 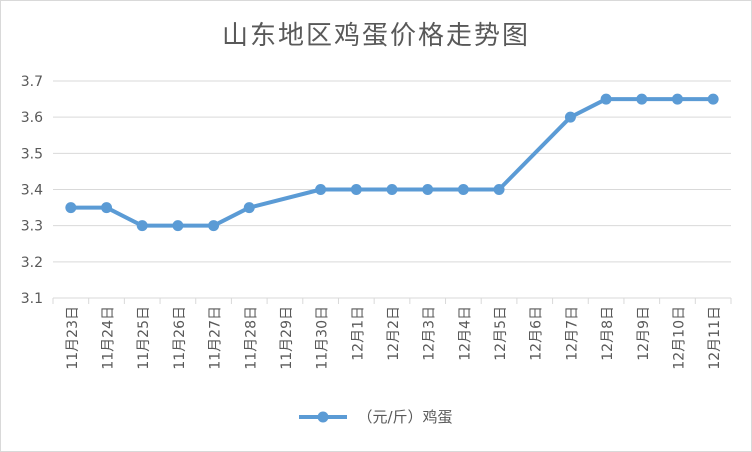 I want to click on y-tick-label: 3.7, so click(x=32, y=82).